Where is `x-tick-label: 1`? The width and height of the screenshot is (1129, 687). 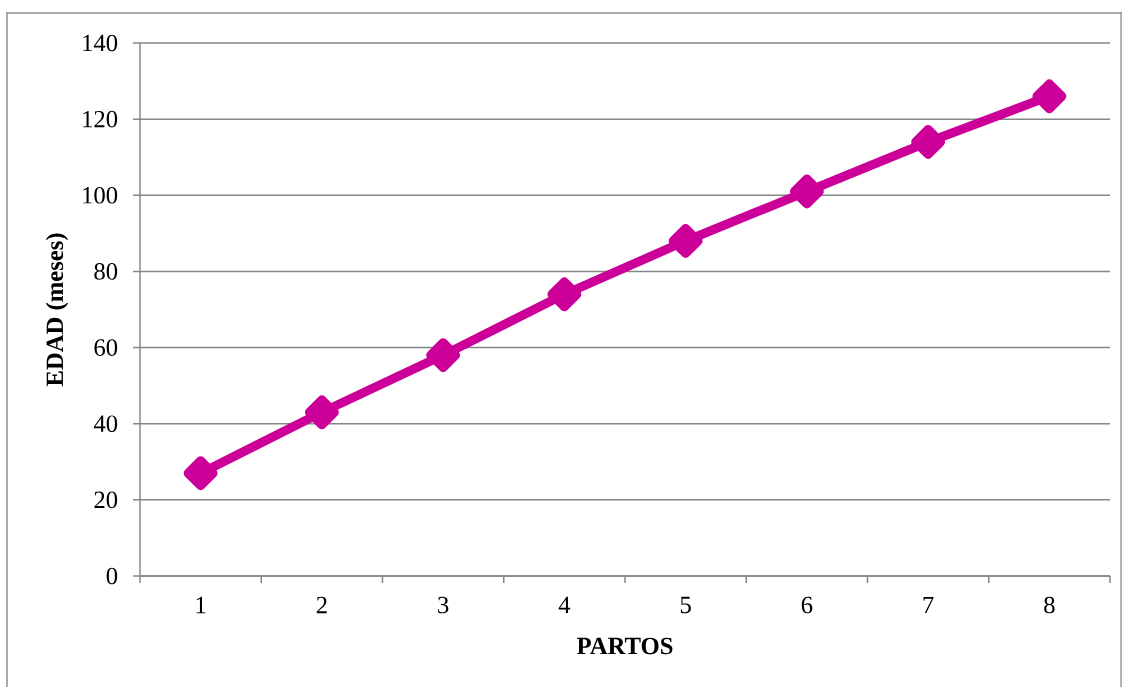
x-tick-label: 1 is located at coordinates (201, 605).